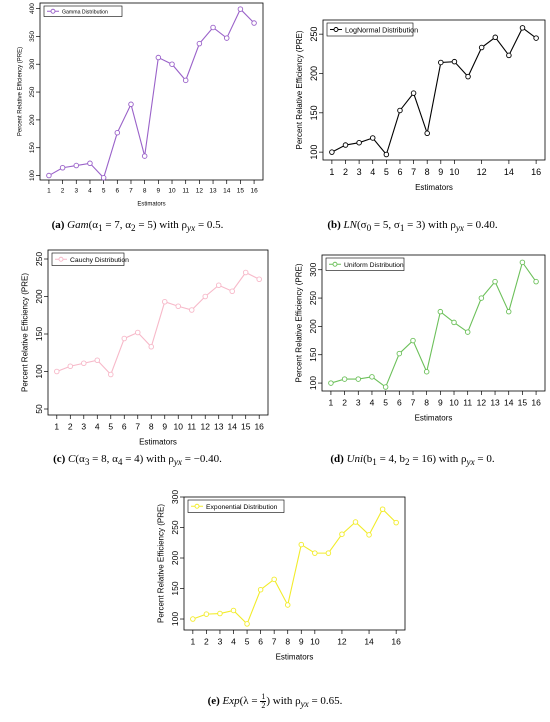  Describe the element at coordinates (206, 642) in the screenshot. I see `x-tick-label: 2` at that location.